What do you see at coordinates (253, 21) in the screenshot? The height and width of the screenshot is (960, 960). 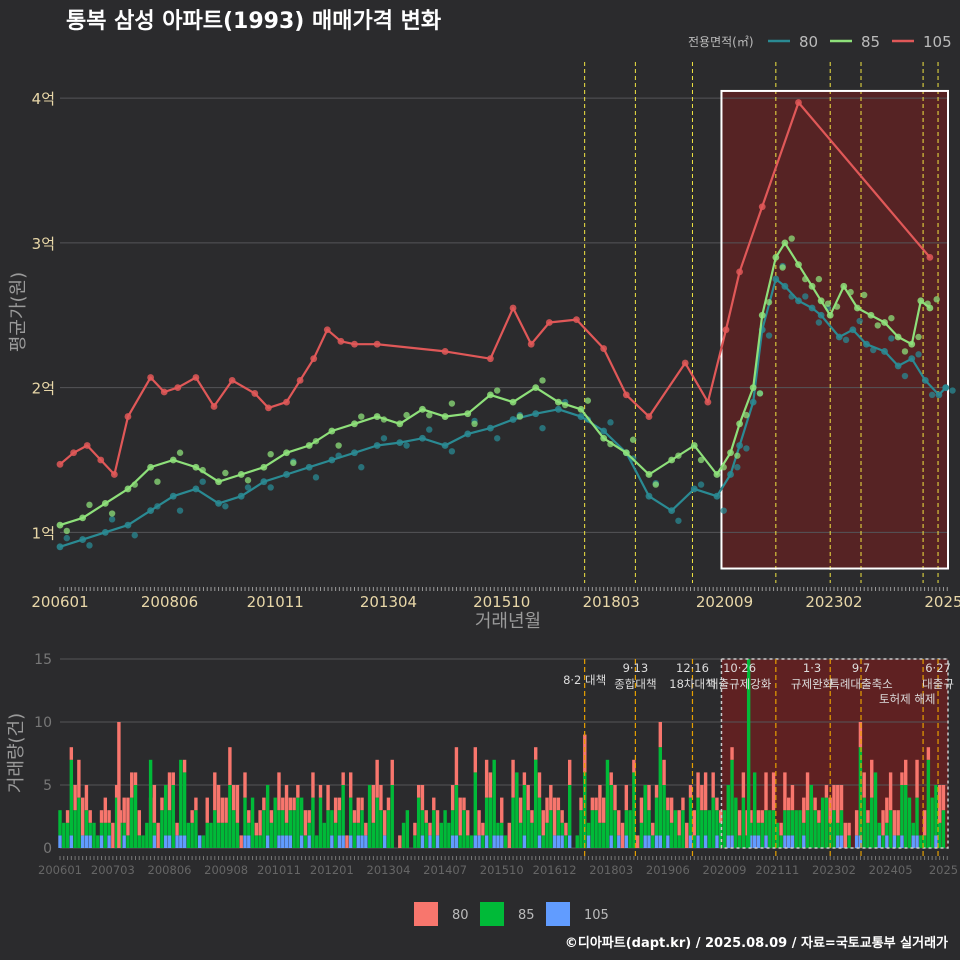 I see `chart-title: 통복 삼성 아파트(1993) 매매가격 변화` at bounding box center [253, 21].